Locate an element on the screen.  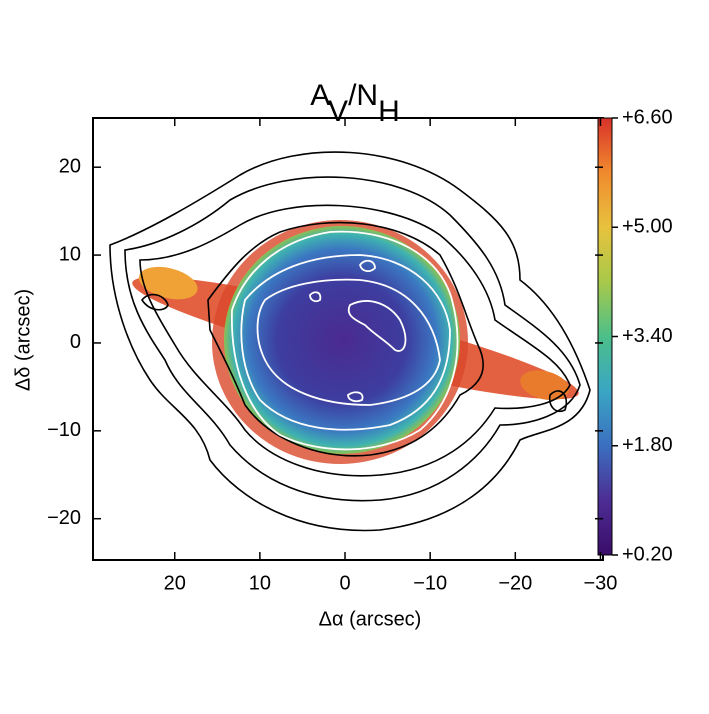
x-tick-label: 20 is located at coordinates (175, 583).